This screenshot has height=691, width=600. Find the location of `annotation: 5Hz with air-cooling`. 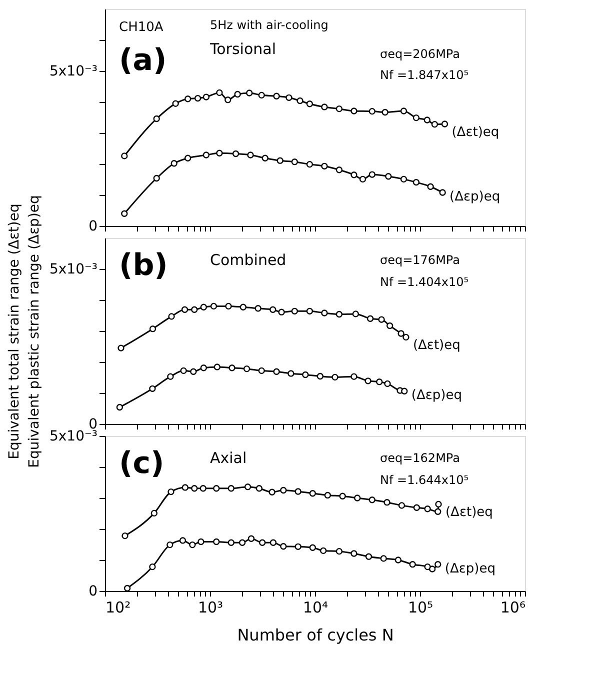

annotation: 5Hz with air-cooling is located at coordinates (269, 25).